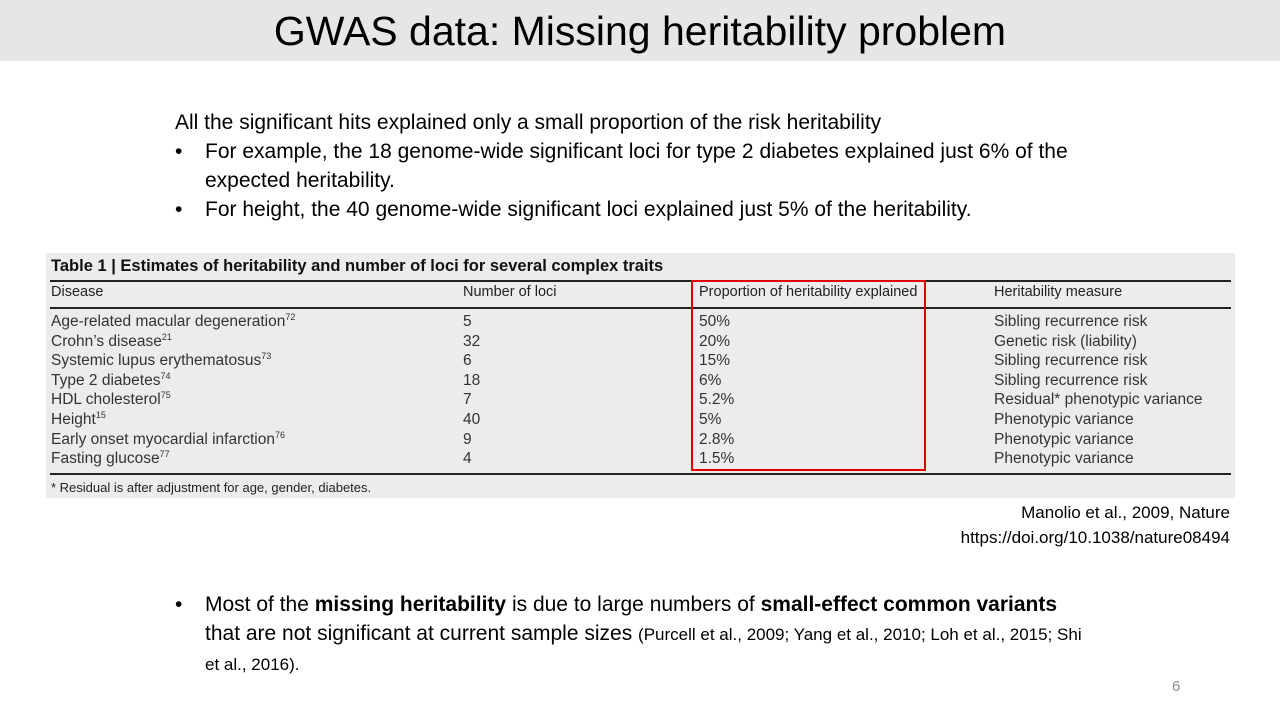 The image size is (1280, 720). Describe the element at coordinates (717, 459) in the screenshot. I see `cell-proportion: 1.5%` at that location.